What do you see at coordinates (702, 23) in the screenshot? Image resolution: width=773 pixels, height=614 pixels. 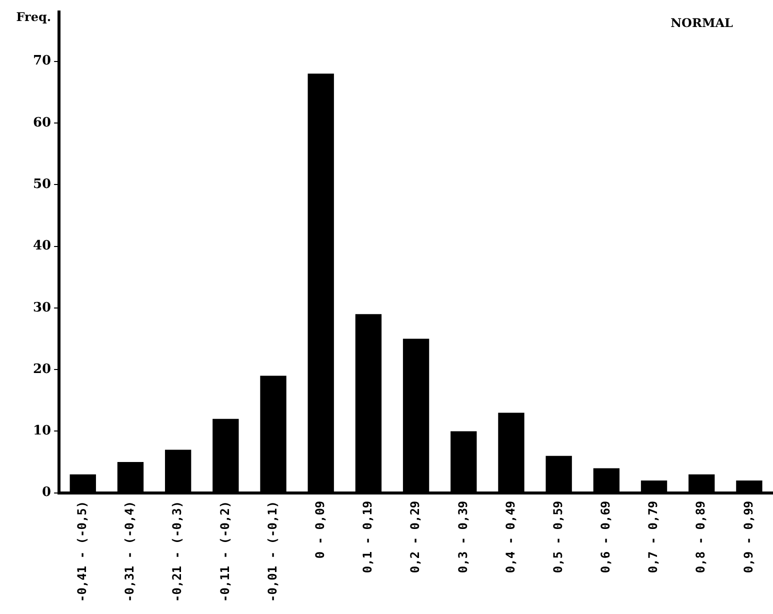 I see `chart-title: NORMAL` at bounding box center [702, 23].